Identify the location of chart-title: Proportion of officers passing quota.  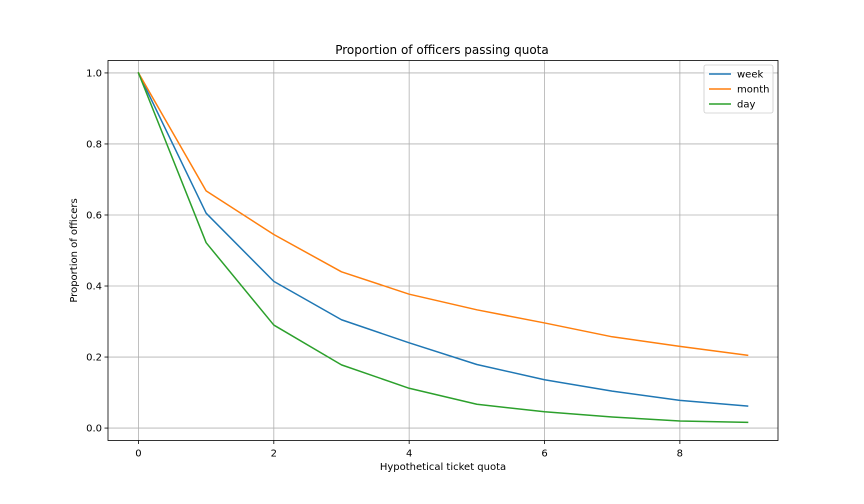
(442, 50).